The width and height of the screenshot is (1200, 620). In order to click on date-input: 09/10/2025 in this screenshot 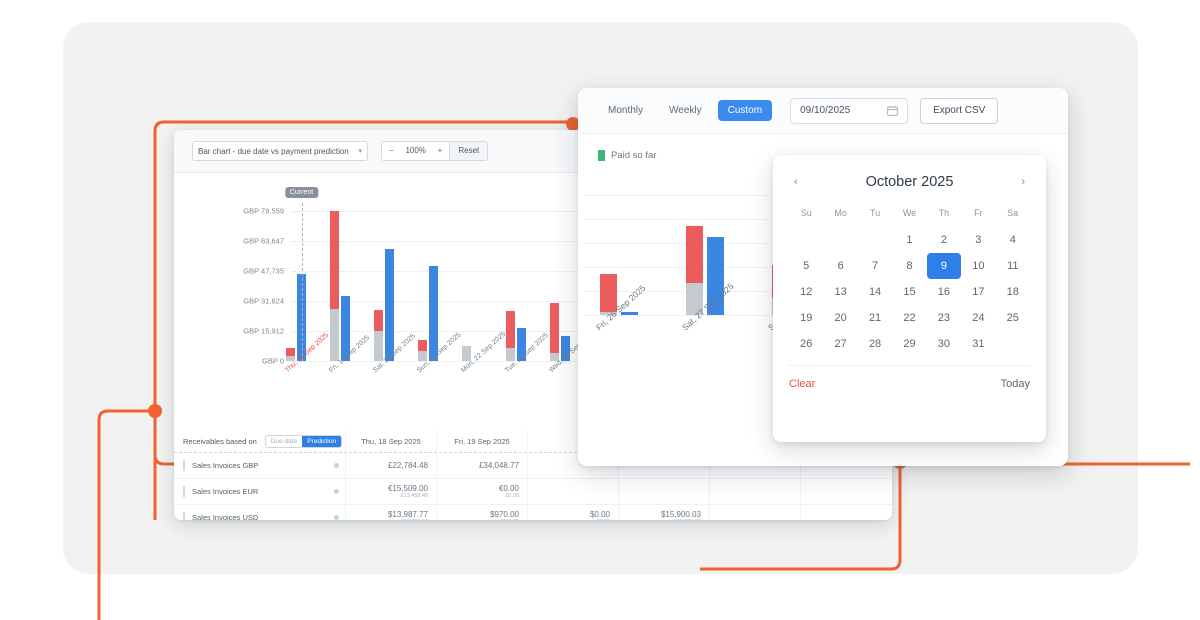, I will do `click(849, 110)`.